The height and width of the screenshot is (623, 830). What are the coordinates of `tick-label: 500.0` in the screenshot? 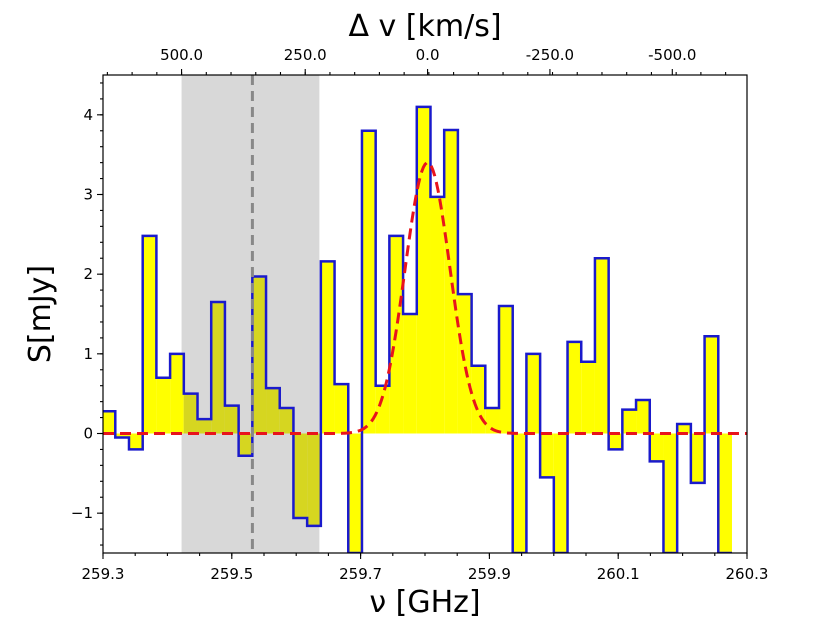 It's located at (181, 55).